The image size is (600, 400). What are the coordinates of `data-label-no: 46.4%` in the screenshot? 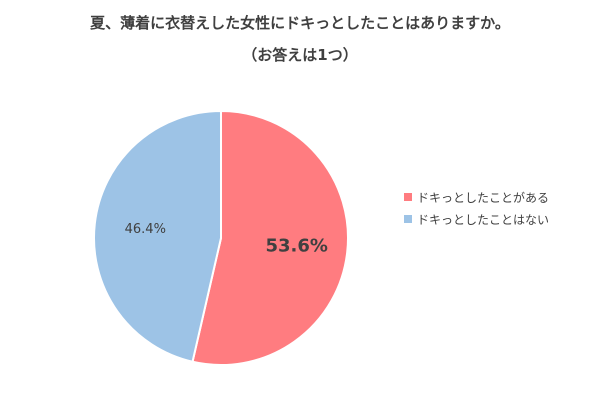 It's located at (145, 229).